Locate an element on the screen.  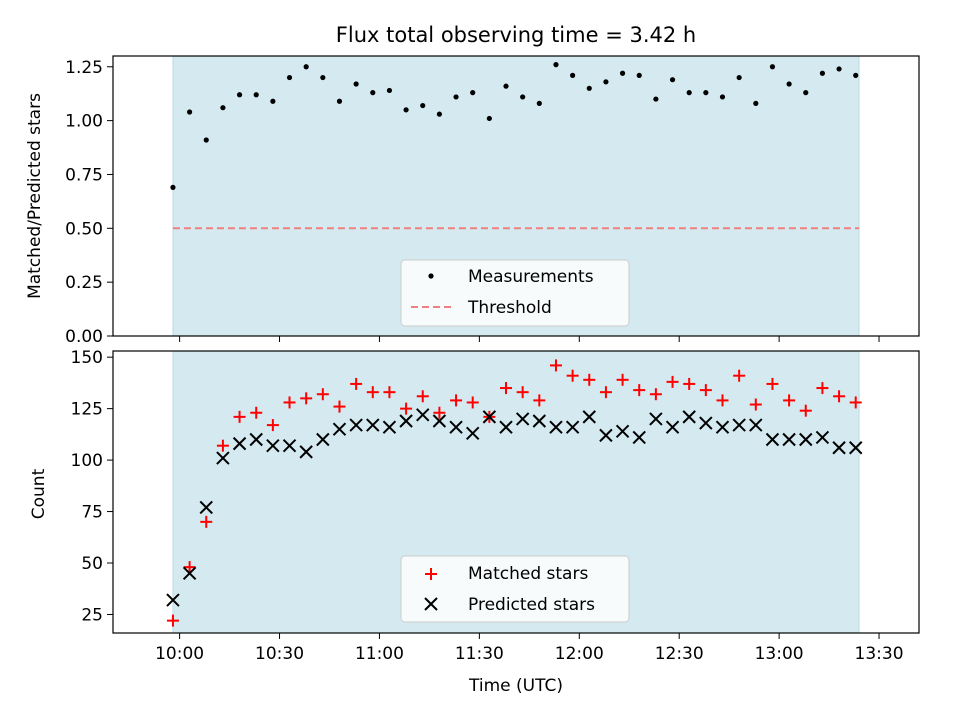
top-ytick-label-5: 1.25 is located at coordinates (84, 68).